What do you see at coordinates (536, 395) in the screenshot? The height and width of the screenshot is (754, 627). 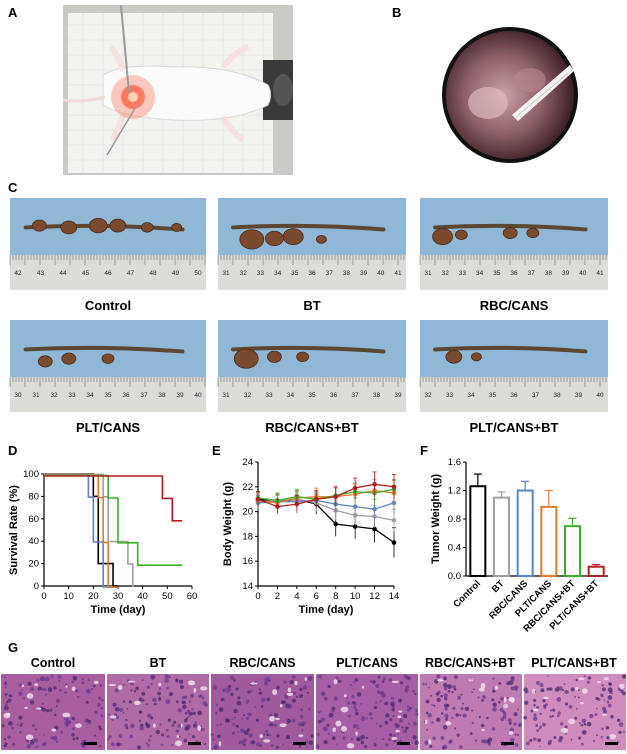 I see `ruler-label: 37` at bounding box center [536, 395].